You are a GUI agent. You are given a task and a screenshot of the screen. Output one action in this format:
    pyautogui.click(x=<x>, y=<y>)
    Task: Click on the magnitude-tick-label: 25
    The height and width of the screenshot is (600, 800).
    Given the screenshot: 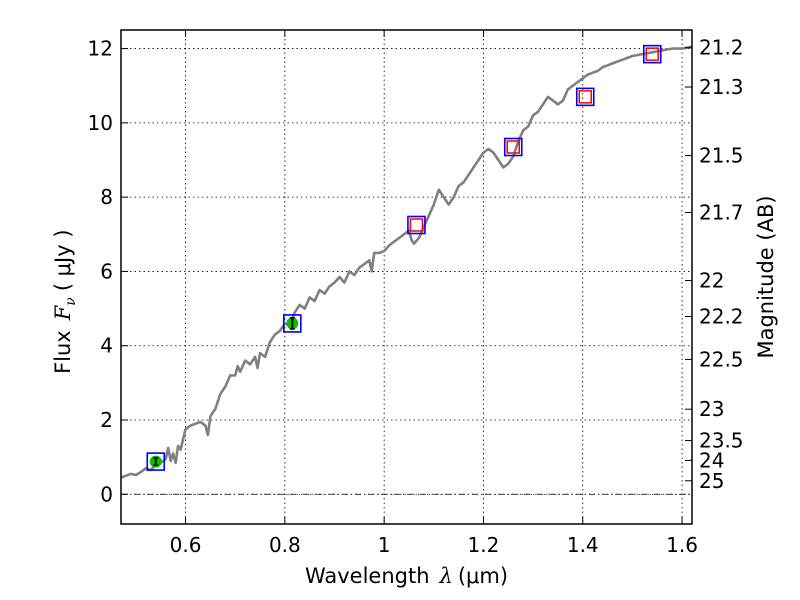 What is the action you would take?
    pyautogui.click(x=711, y=481)
    